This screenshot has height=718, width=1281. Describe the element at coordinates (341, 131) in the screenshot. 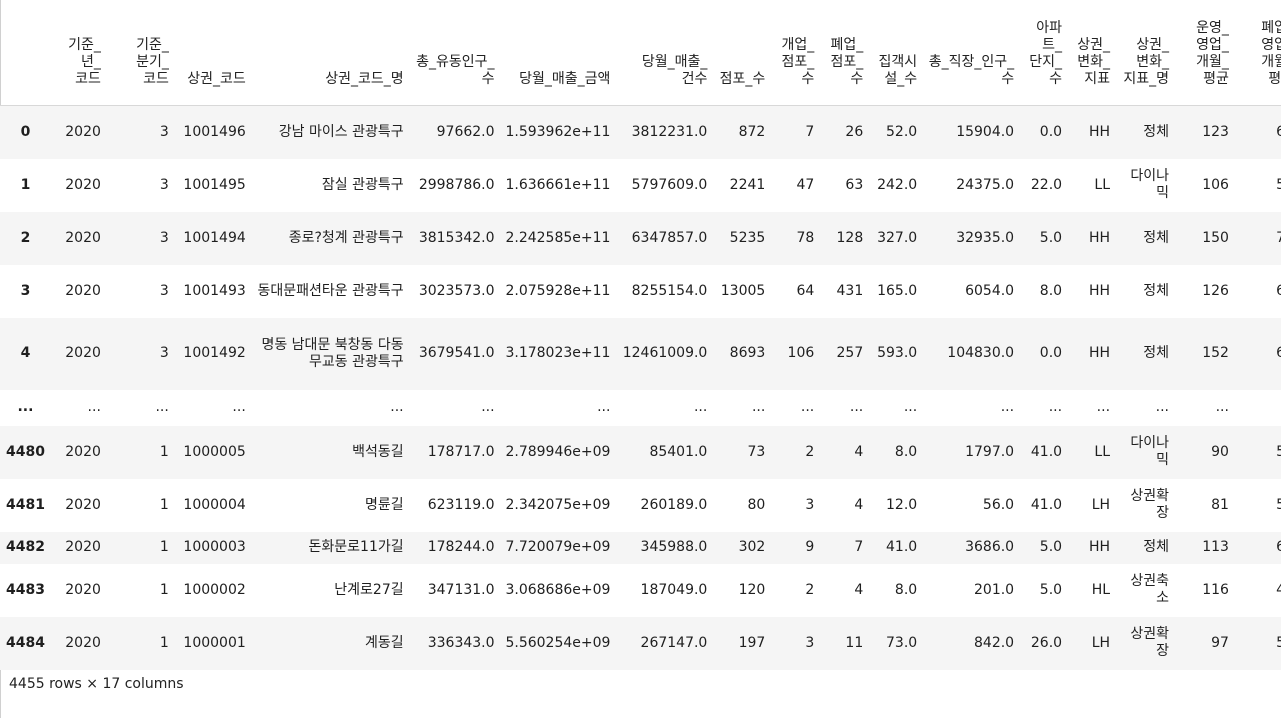

I see `table-cell: 강남 마이스 관광특구` at that location.